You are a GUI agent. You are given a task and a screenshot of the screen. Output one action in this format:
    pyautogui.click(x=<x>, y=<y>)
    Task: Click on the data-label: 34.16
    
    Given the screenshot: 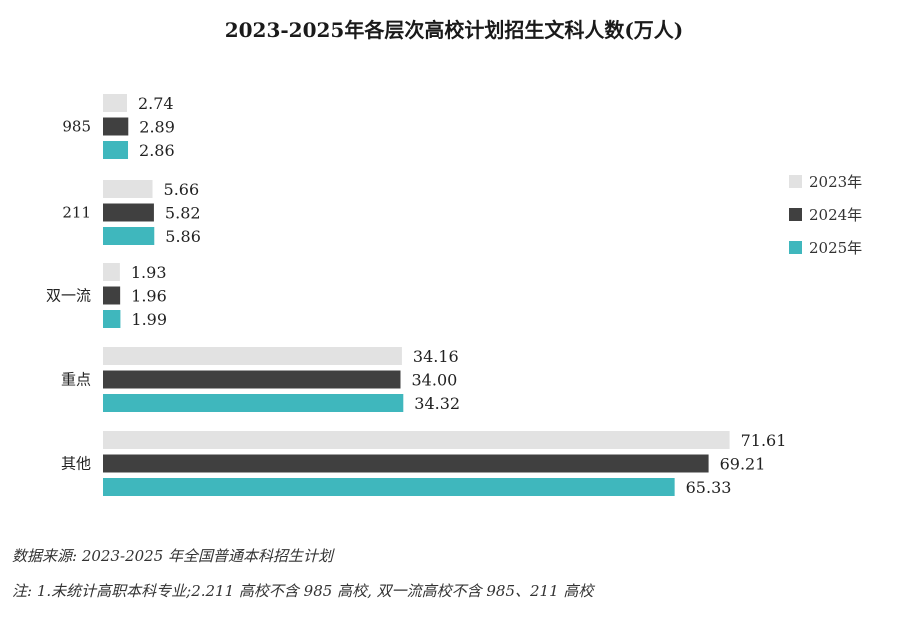 What is the action you would take?
    pyautogui.click(x=436, y=356)
    